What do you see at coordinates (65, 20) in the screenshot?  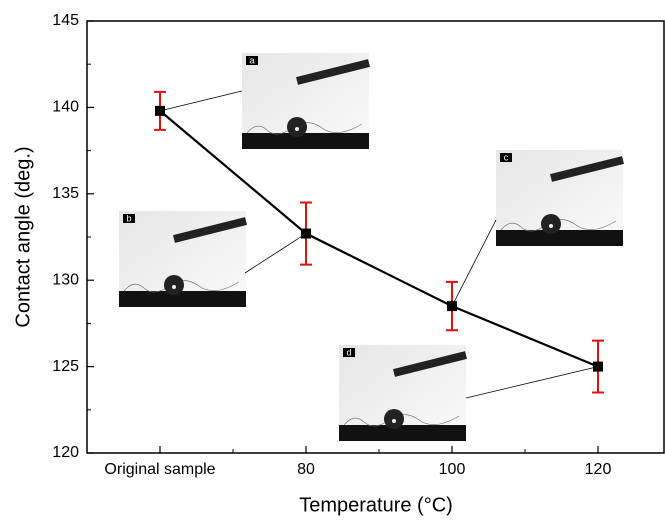 I see `y-tick-label: 145` at bounding box center [65, 20].